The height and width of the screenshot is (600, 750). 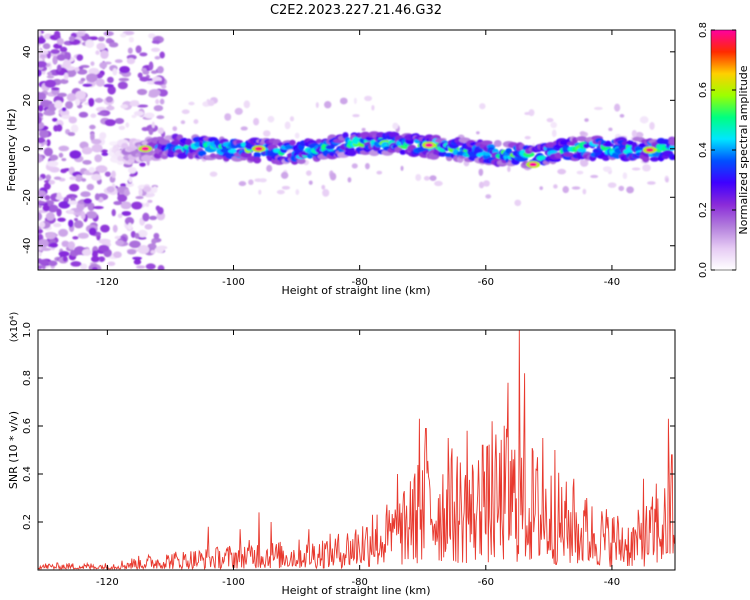 What do you see at coordinates (703, 30) in the screenshot?
I see `colorbar-tick-label: 0.8` at bounding box center [703, 30].